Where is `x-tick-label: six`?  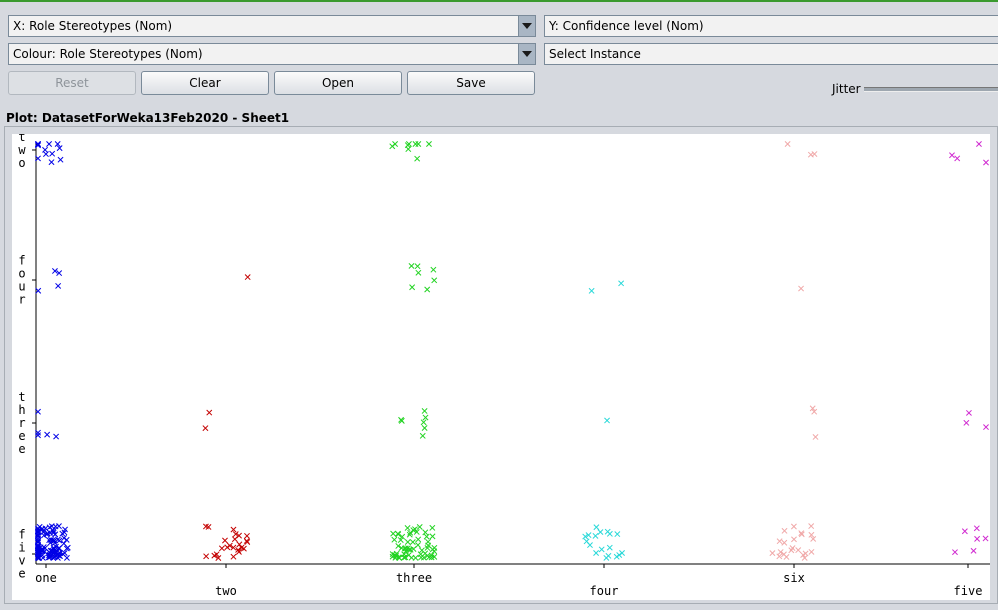 x-tick-label: six is located at coordinates (794, 578).